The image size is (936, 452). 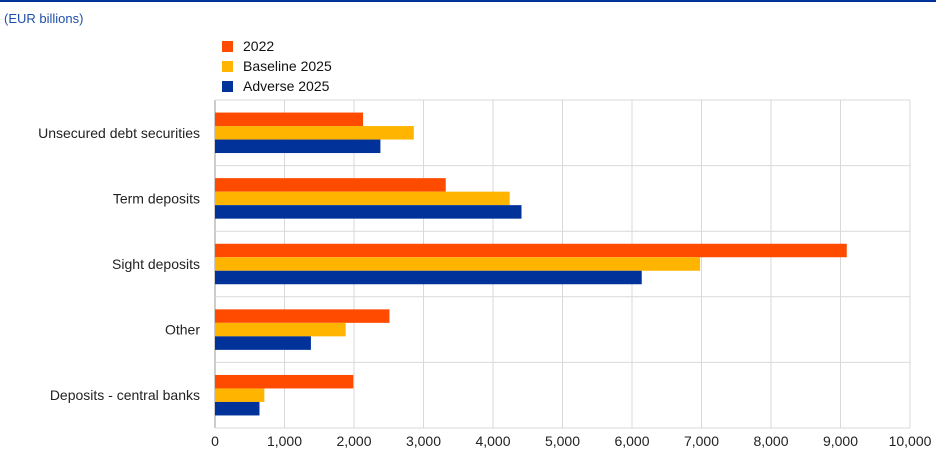 I want to click on x-tick-label: 10,000, so click(x=910, y=441).